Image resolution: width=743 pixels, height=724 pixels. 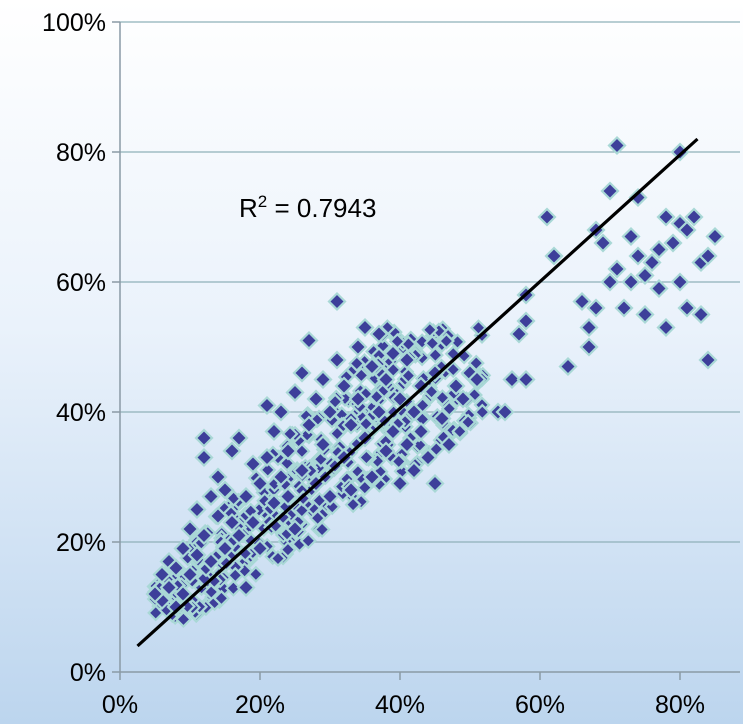 What do you see at coordinates (81, 283) in the screenshot?
I see `y-tick-label-3: 60%` at bounding box center [81, 283].